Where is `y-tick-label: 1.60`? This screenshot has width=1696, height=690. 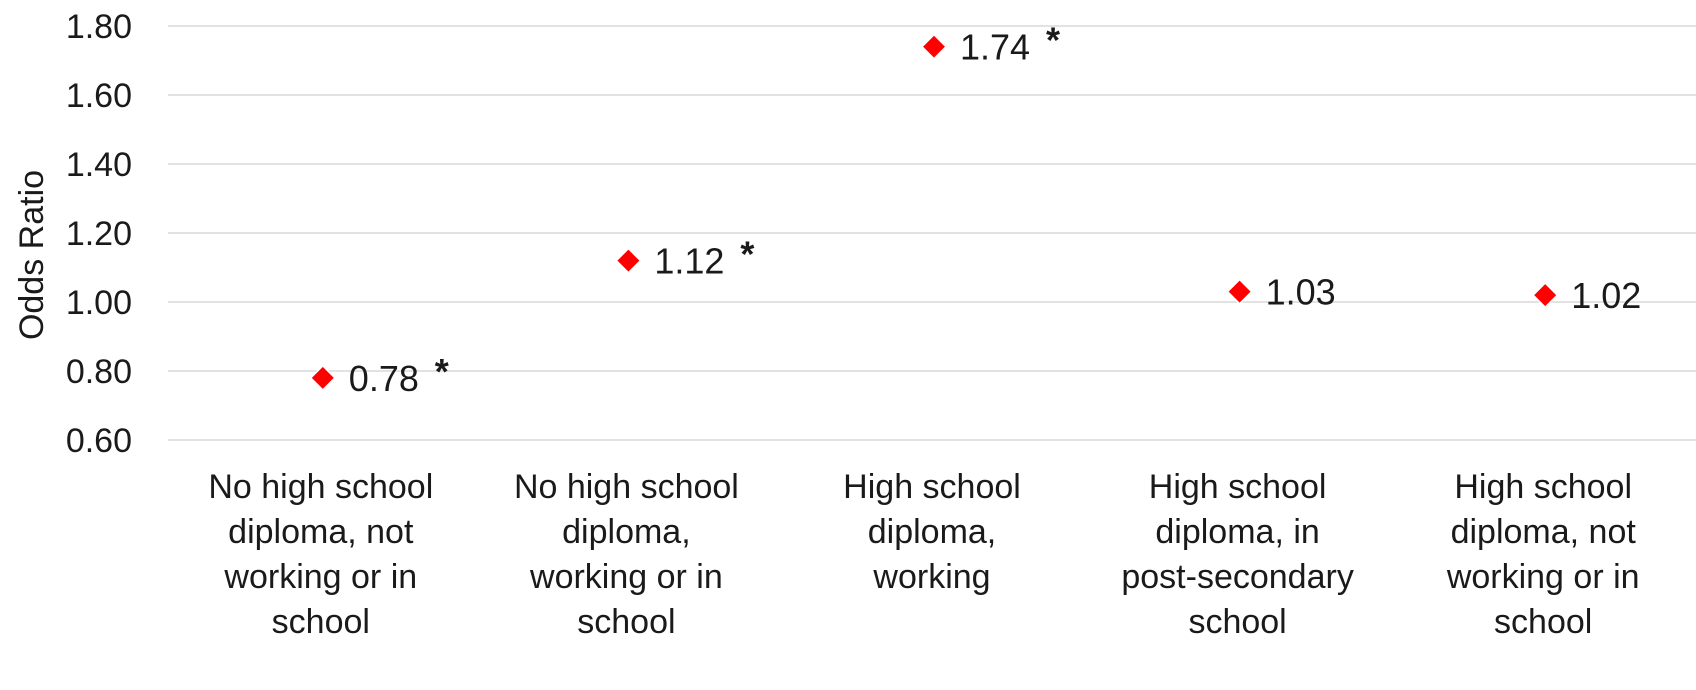 y-tick-label: 1.60 is located at coordinates (99, 96).